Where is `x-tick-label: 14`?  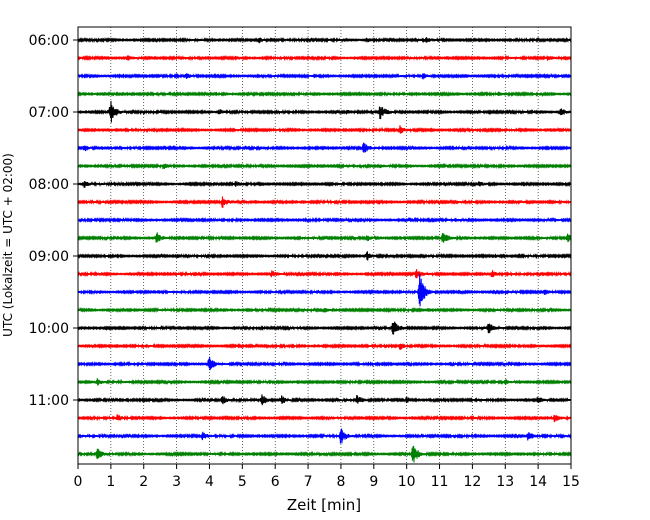
x-tick-label: 14 is located at coordinates (538, 482).